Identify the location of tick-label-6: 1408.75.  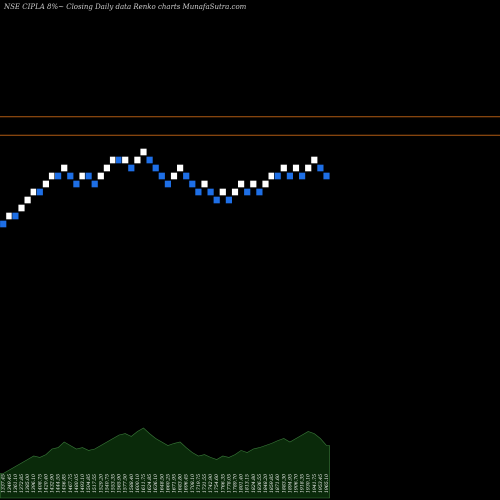
(40, 483).